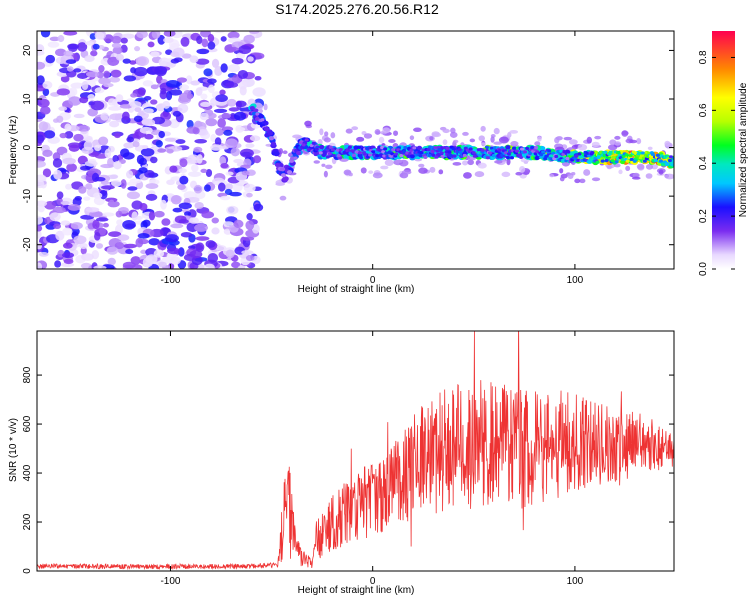 This screenshot has width=750, height=600. Describe the element at coordinates (703, 163) in the screenshot. I see `colorbar-tick-label: 0.4` at that location.